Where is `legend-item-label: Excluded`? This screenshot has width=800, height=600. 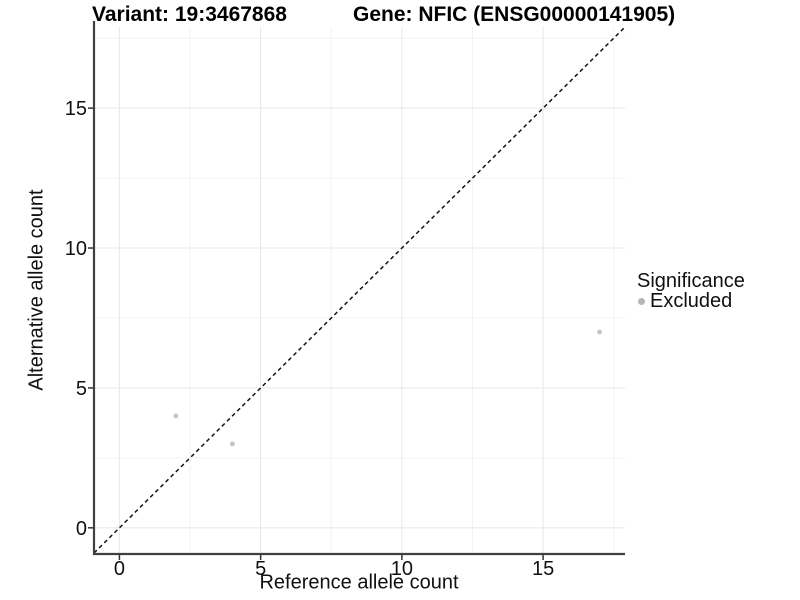 legend-item-label: Excluded is located at coordinates (691, 301).